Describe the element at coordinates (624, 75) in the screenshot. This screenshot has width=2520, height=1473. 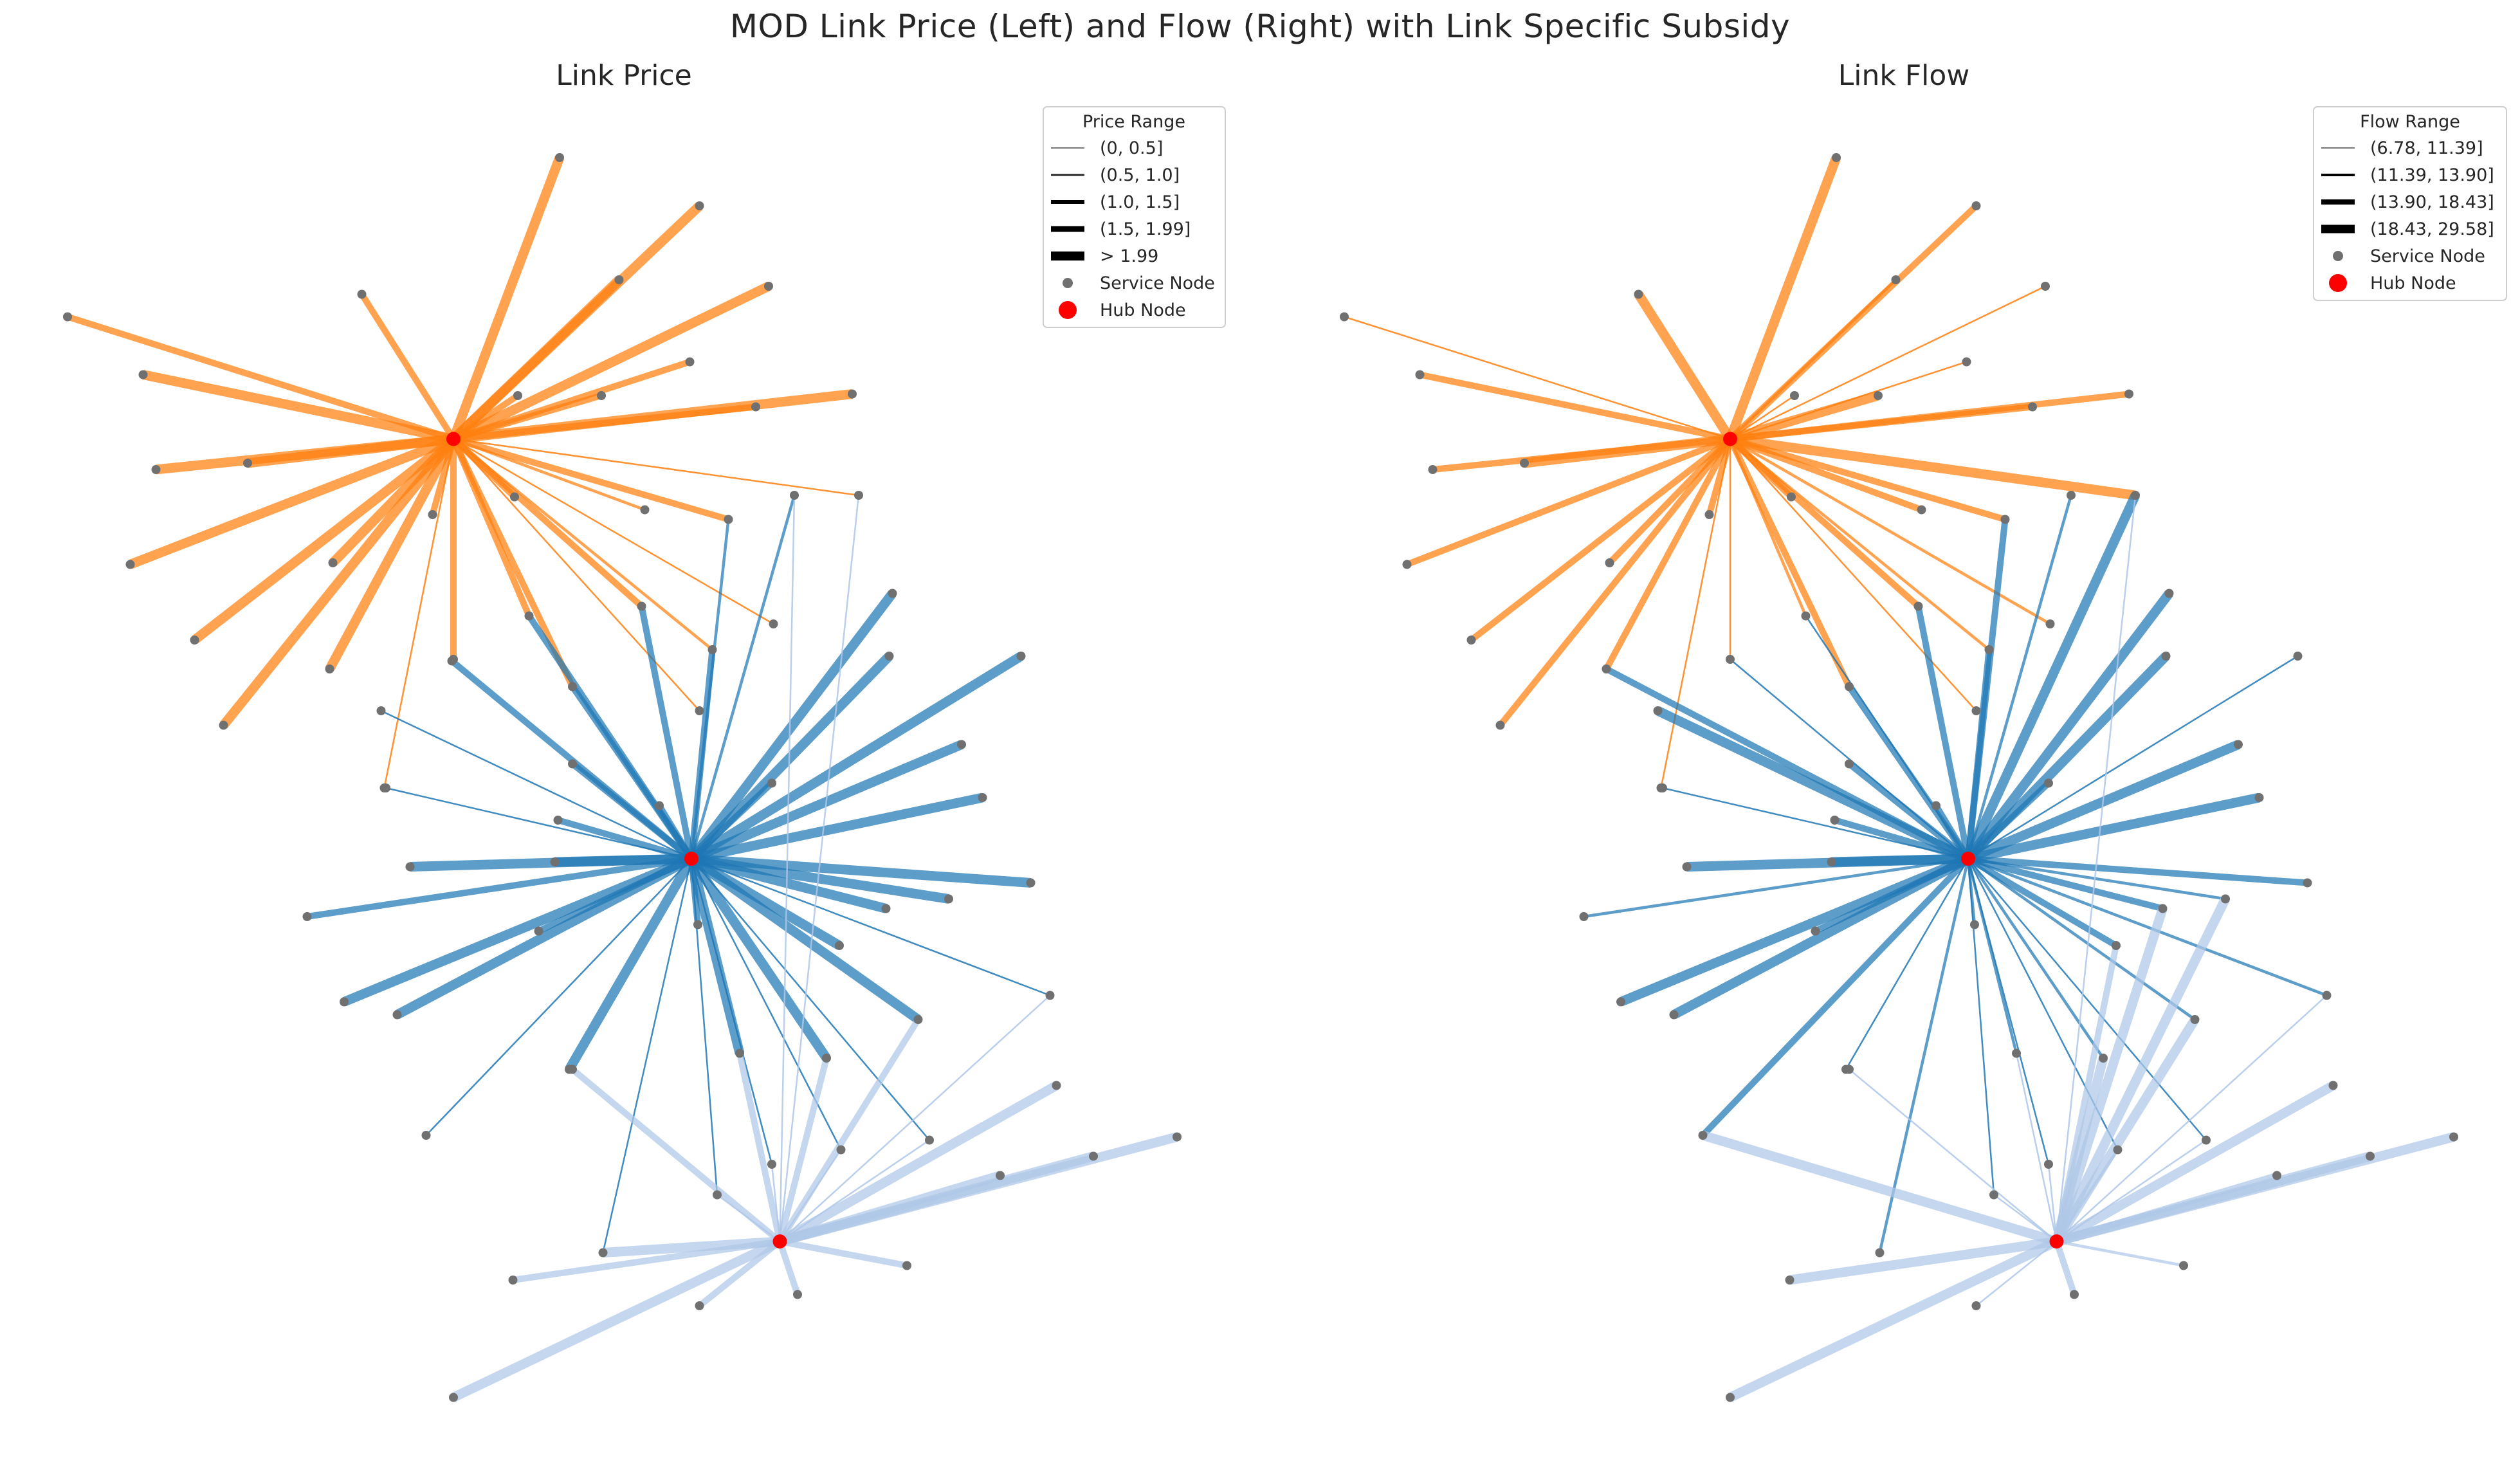
I see `price-panel-title: Link Price` at that location.